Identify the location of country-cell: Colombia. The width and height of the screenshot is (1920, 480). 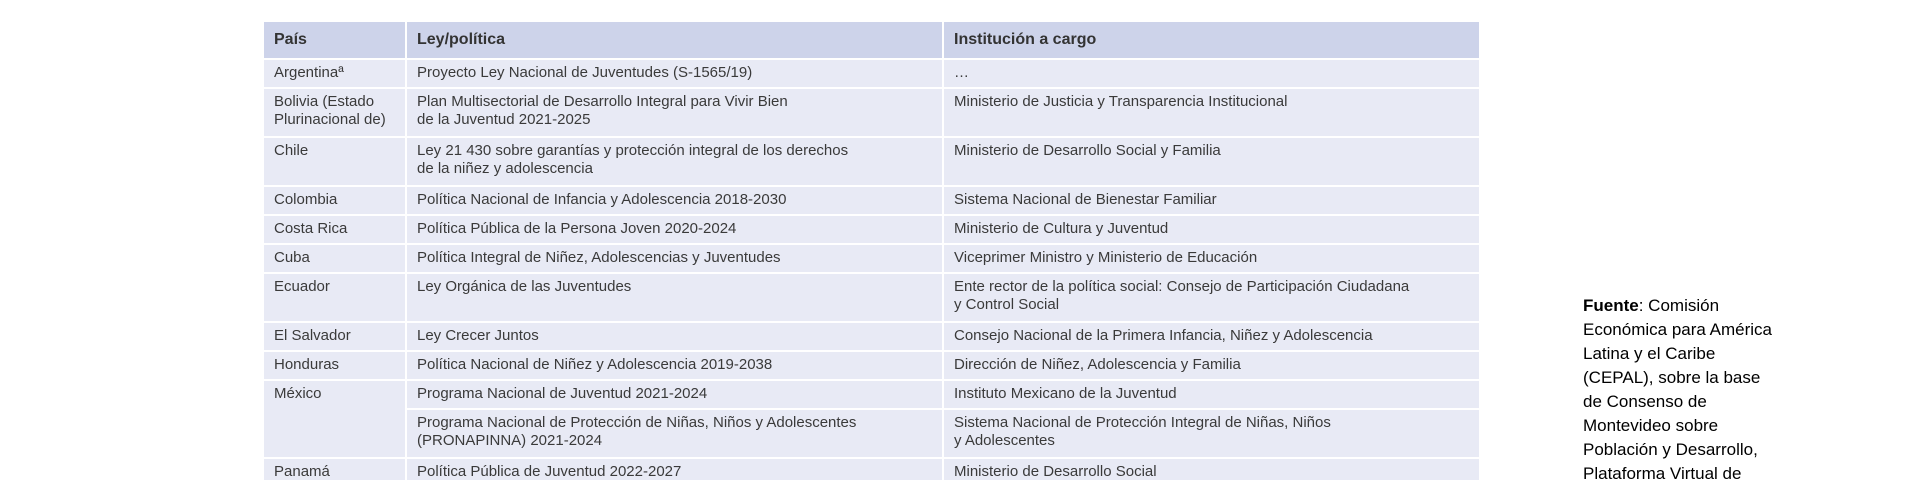
(334, 200).